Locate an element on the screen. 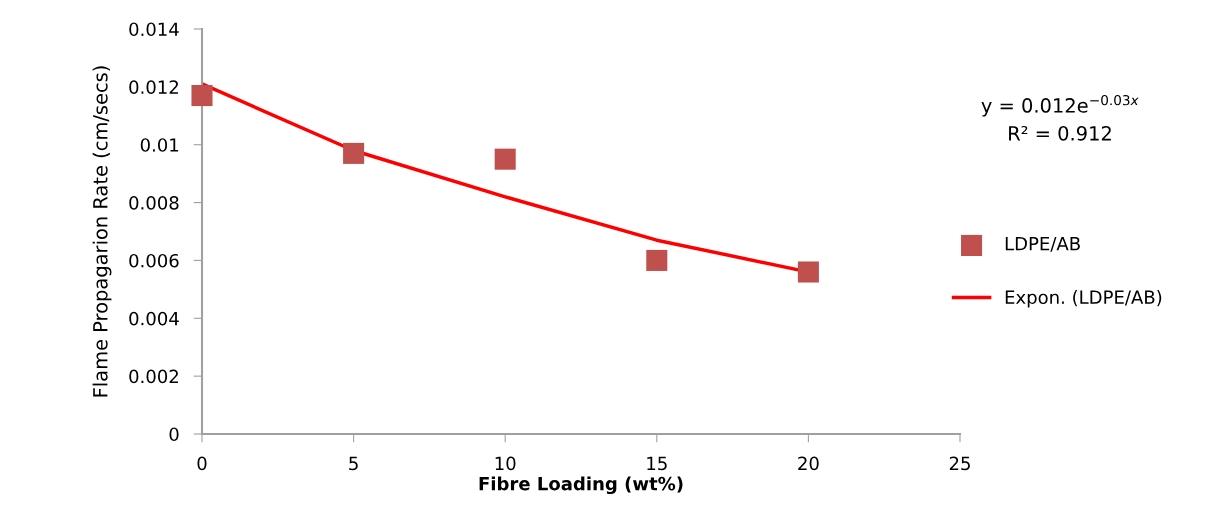  y-tick-label: 0.008 is located at coordinates (154, 203).